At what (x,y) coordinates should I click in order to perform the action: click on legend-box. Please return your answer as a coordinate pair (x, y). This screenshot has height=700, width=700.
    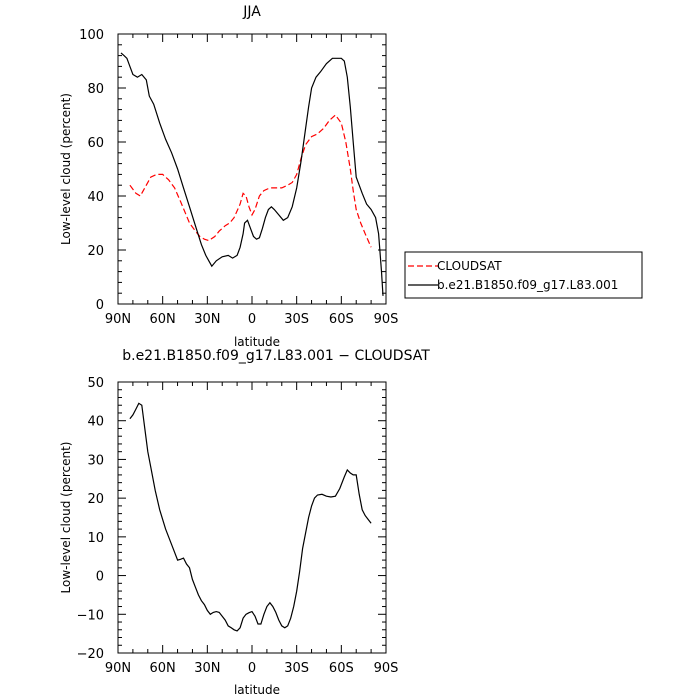
    Looking at the image, I should click on (523, 275).